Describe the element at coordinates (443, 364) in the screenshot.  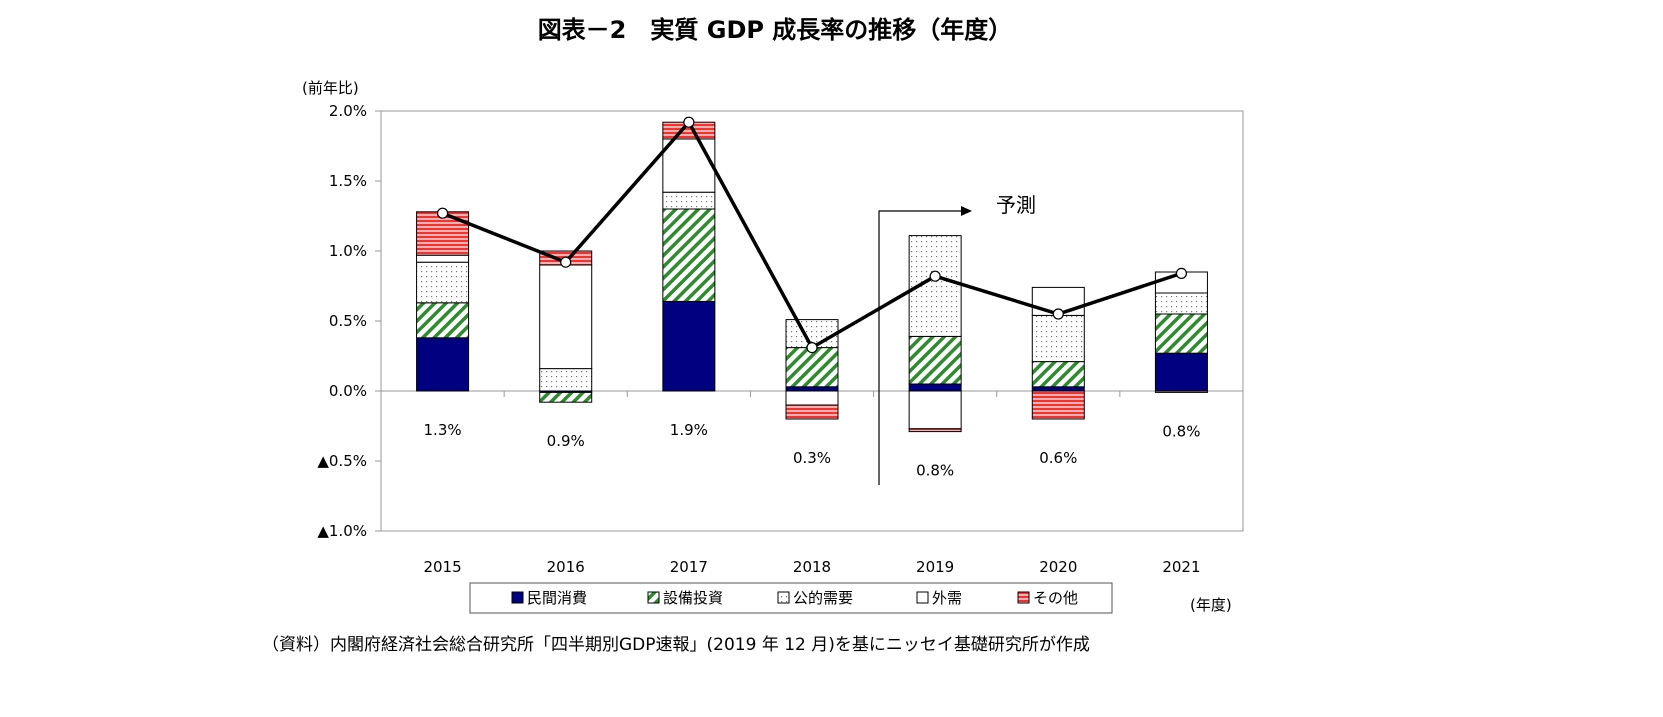
I see `bar-民間消費-2015` at that location.